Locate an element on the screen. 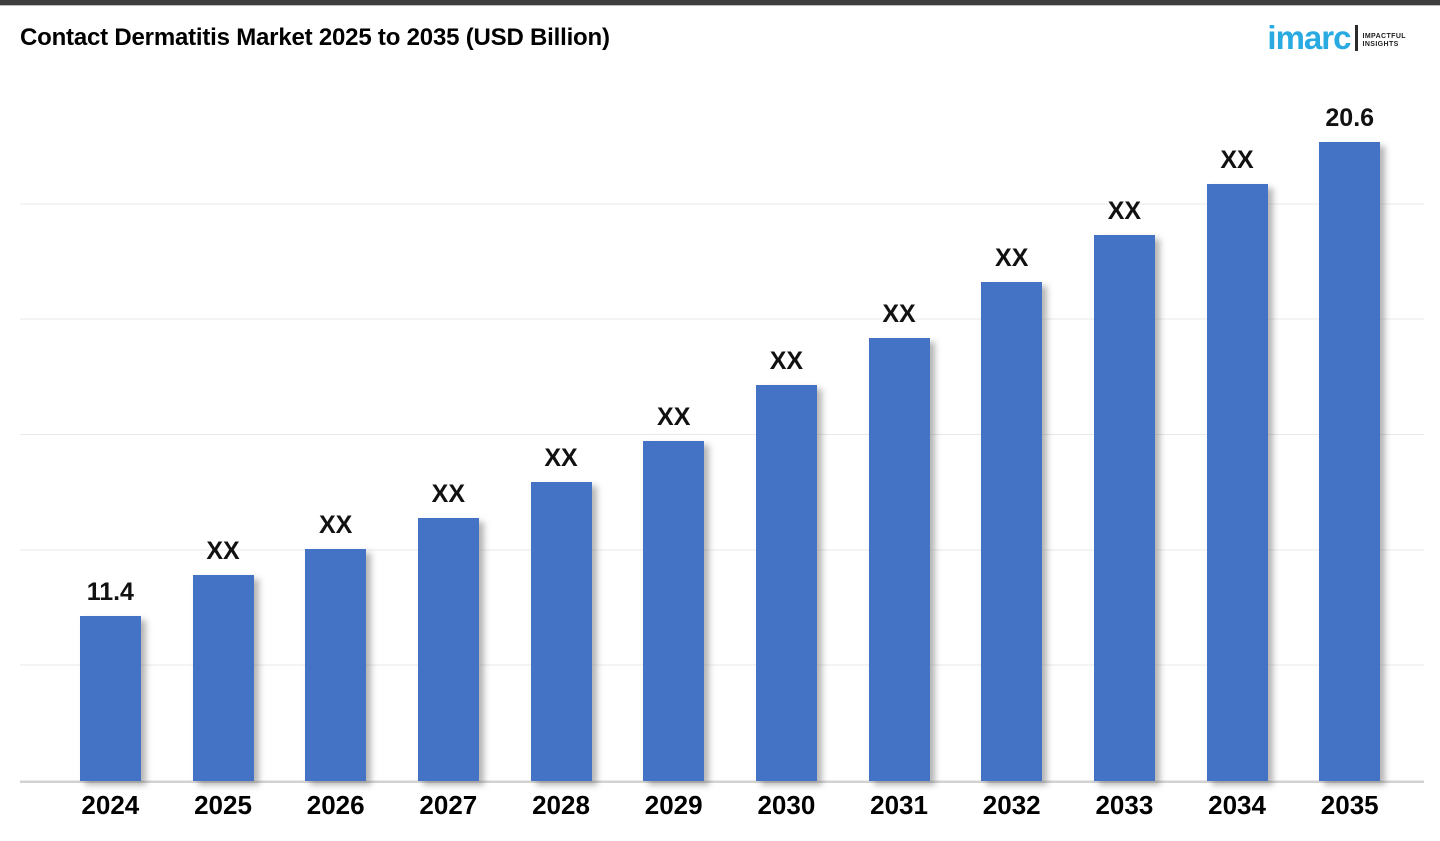 The width and height of the screenshot is (1440, 841). imarc-logo: imarc IMPACTFUL INSIGHTS is located at coordinates (1336, 37).